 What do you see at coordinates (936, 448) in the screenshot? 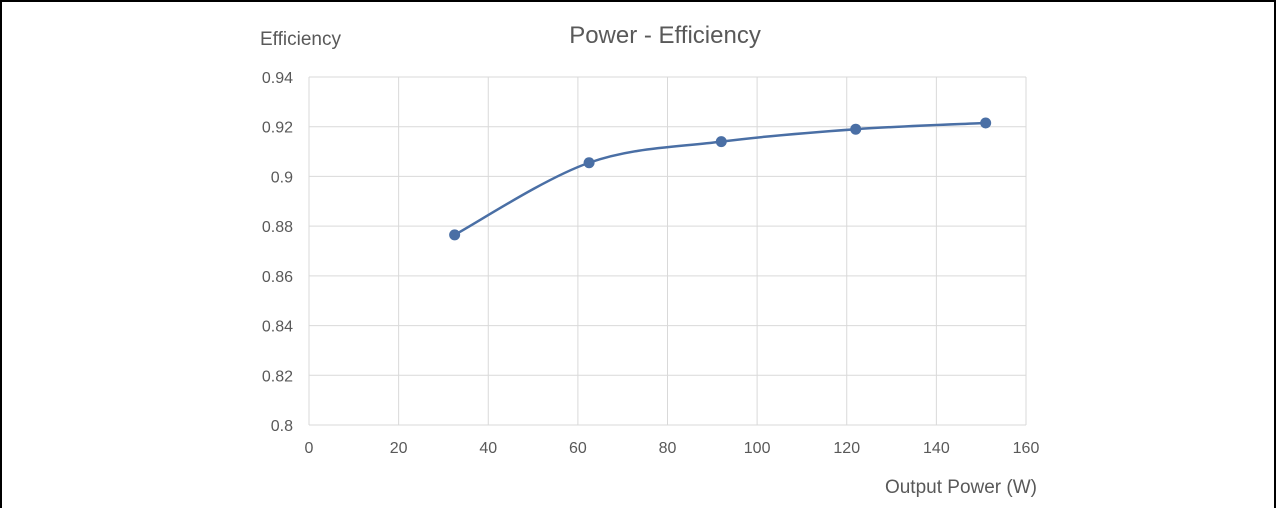
I see `x-tick-label: 140` at bounding box center [936, 448].